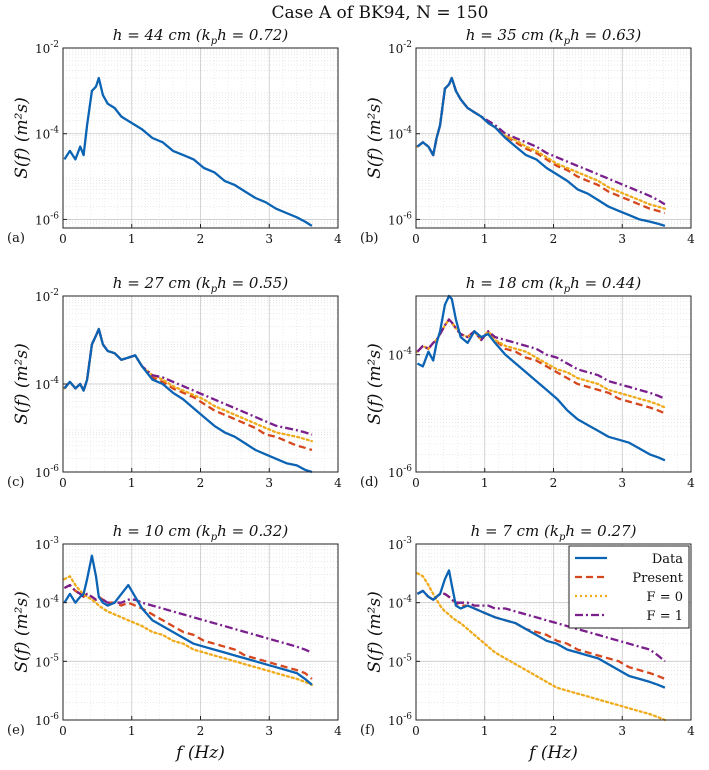 This screenshot has width=709, height=770. I want to click on panel-title: h = 18 cm (kph = 0.44), so click(554, 284).